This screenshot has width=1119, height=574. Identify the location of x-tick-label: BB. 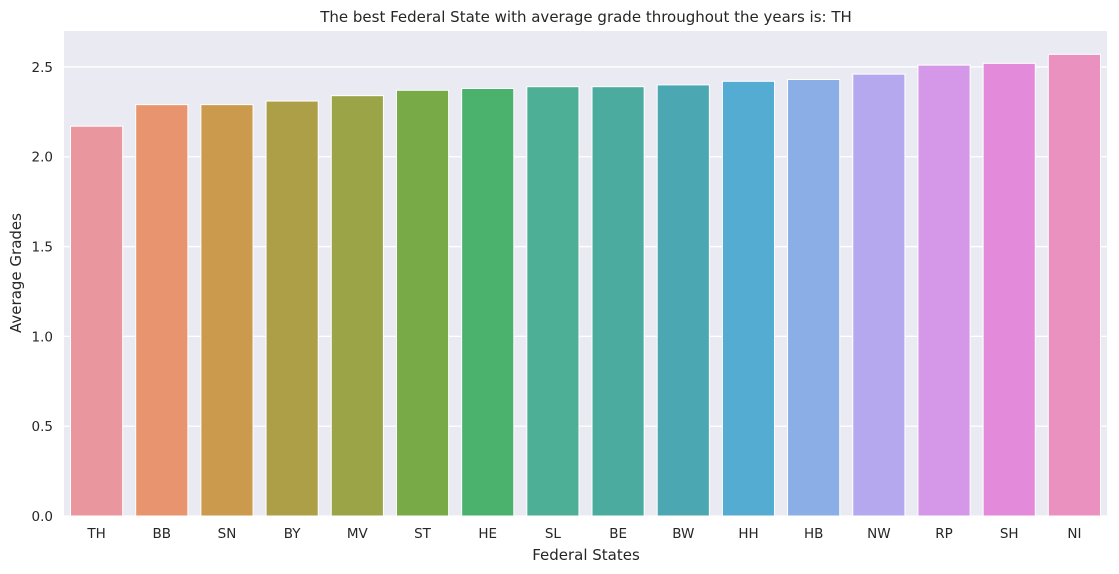
(162, 534).